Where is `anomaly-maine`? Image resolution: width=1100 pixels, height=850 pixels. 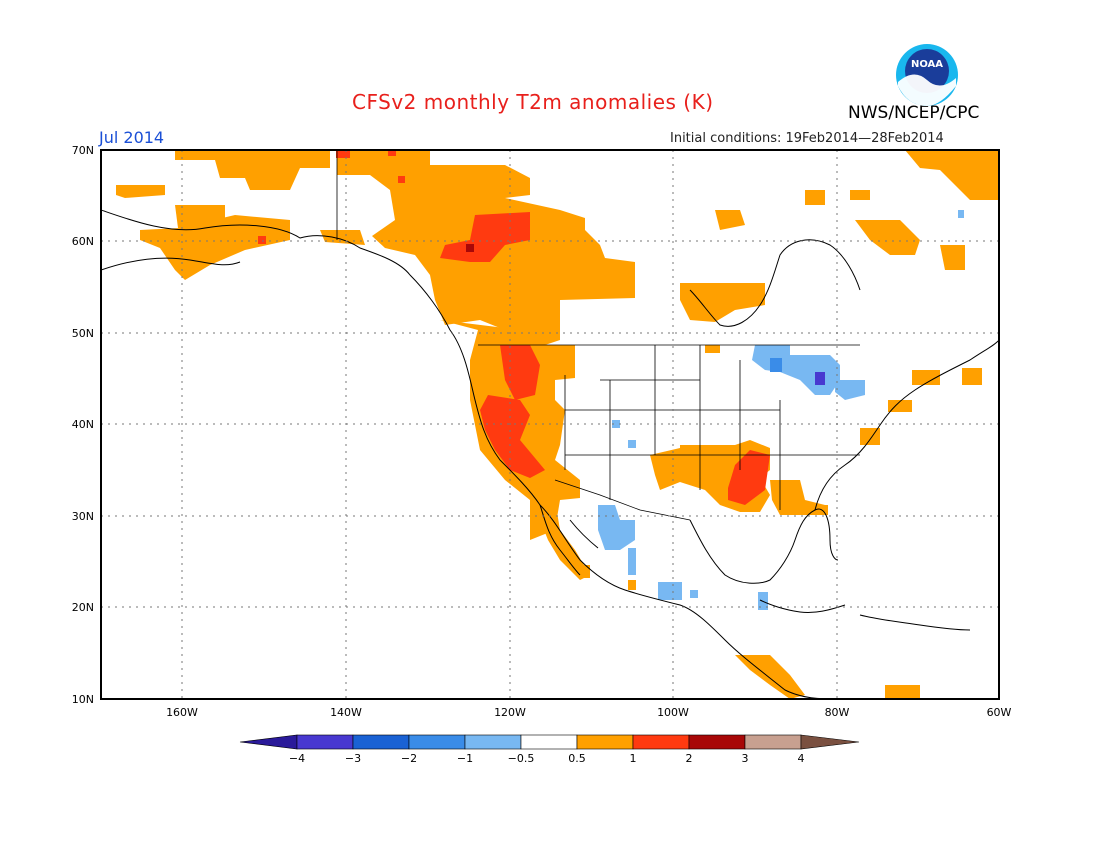 anomaly-maine is located at coordinates (926, 377).